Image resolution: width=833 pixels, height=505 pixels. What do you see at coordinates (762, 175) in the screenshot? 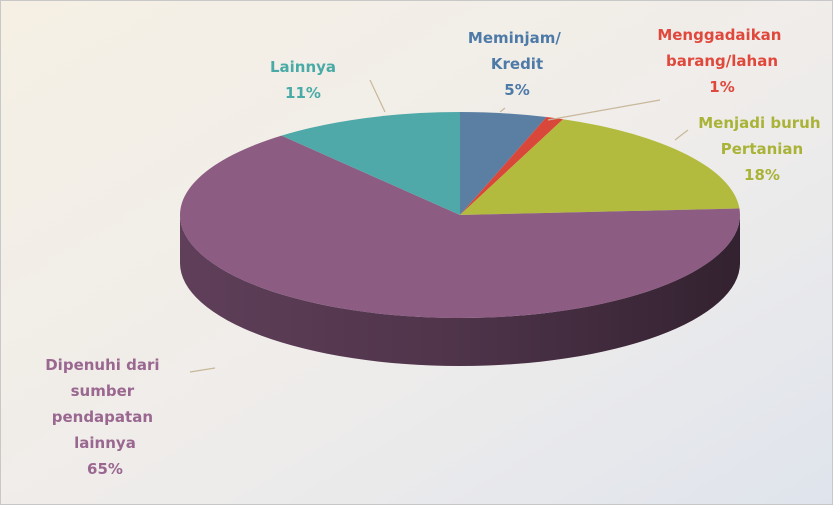
I see `value-label: 18%` at bounding box center [762, 175].